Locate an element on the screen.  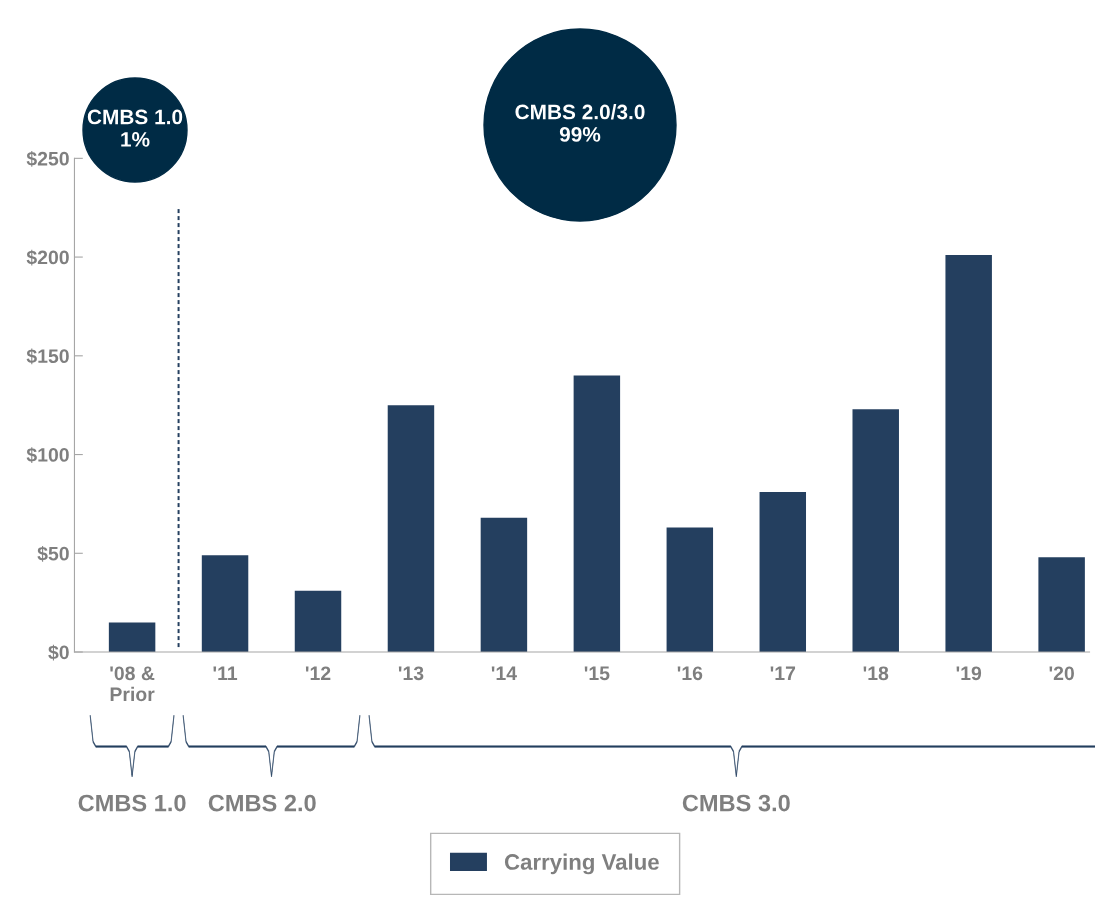
x-tick-label: '20 is located at coordinates (1061, 673).